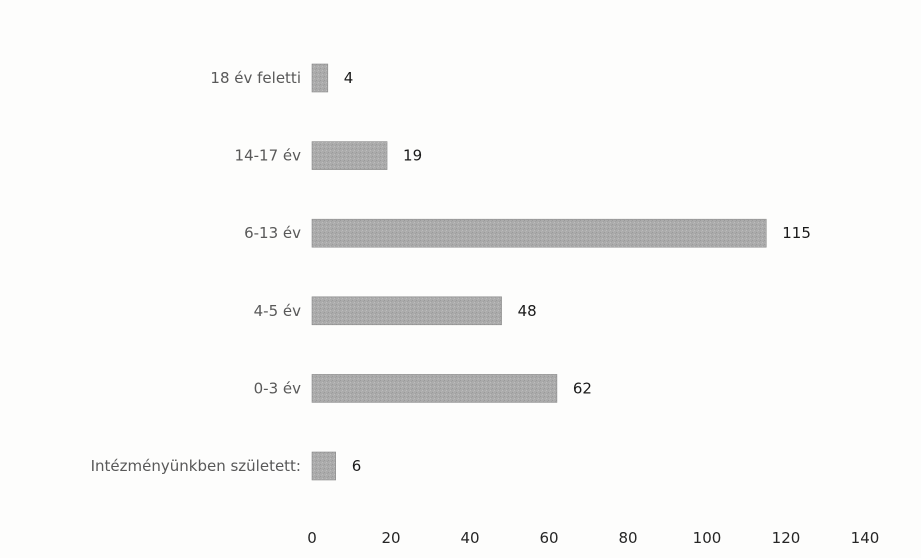 The width and height of the screenshot is (921, 558). I want to click on x-tick-label-80: 80, so click(627, 538).